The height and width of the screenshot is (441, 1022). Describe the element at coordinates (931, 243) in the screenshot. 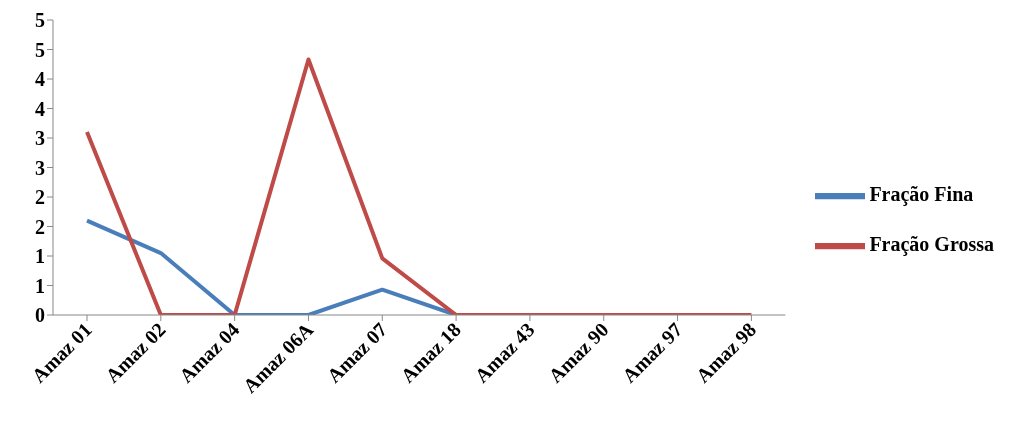

I see `legend-label: Fração Grossa` at that location.